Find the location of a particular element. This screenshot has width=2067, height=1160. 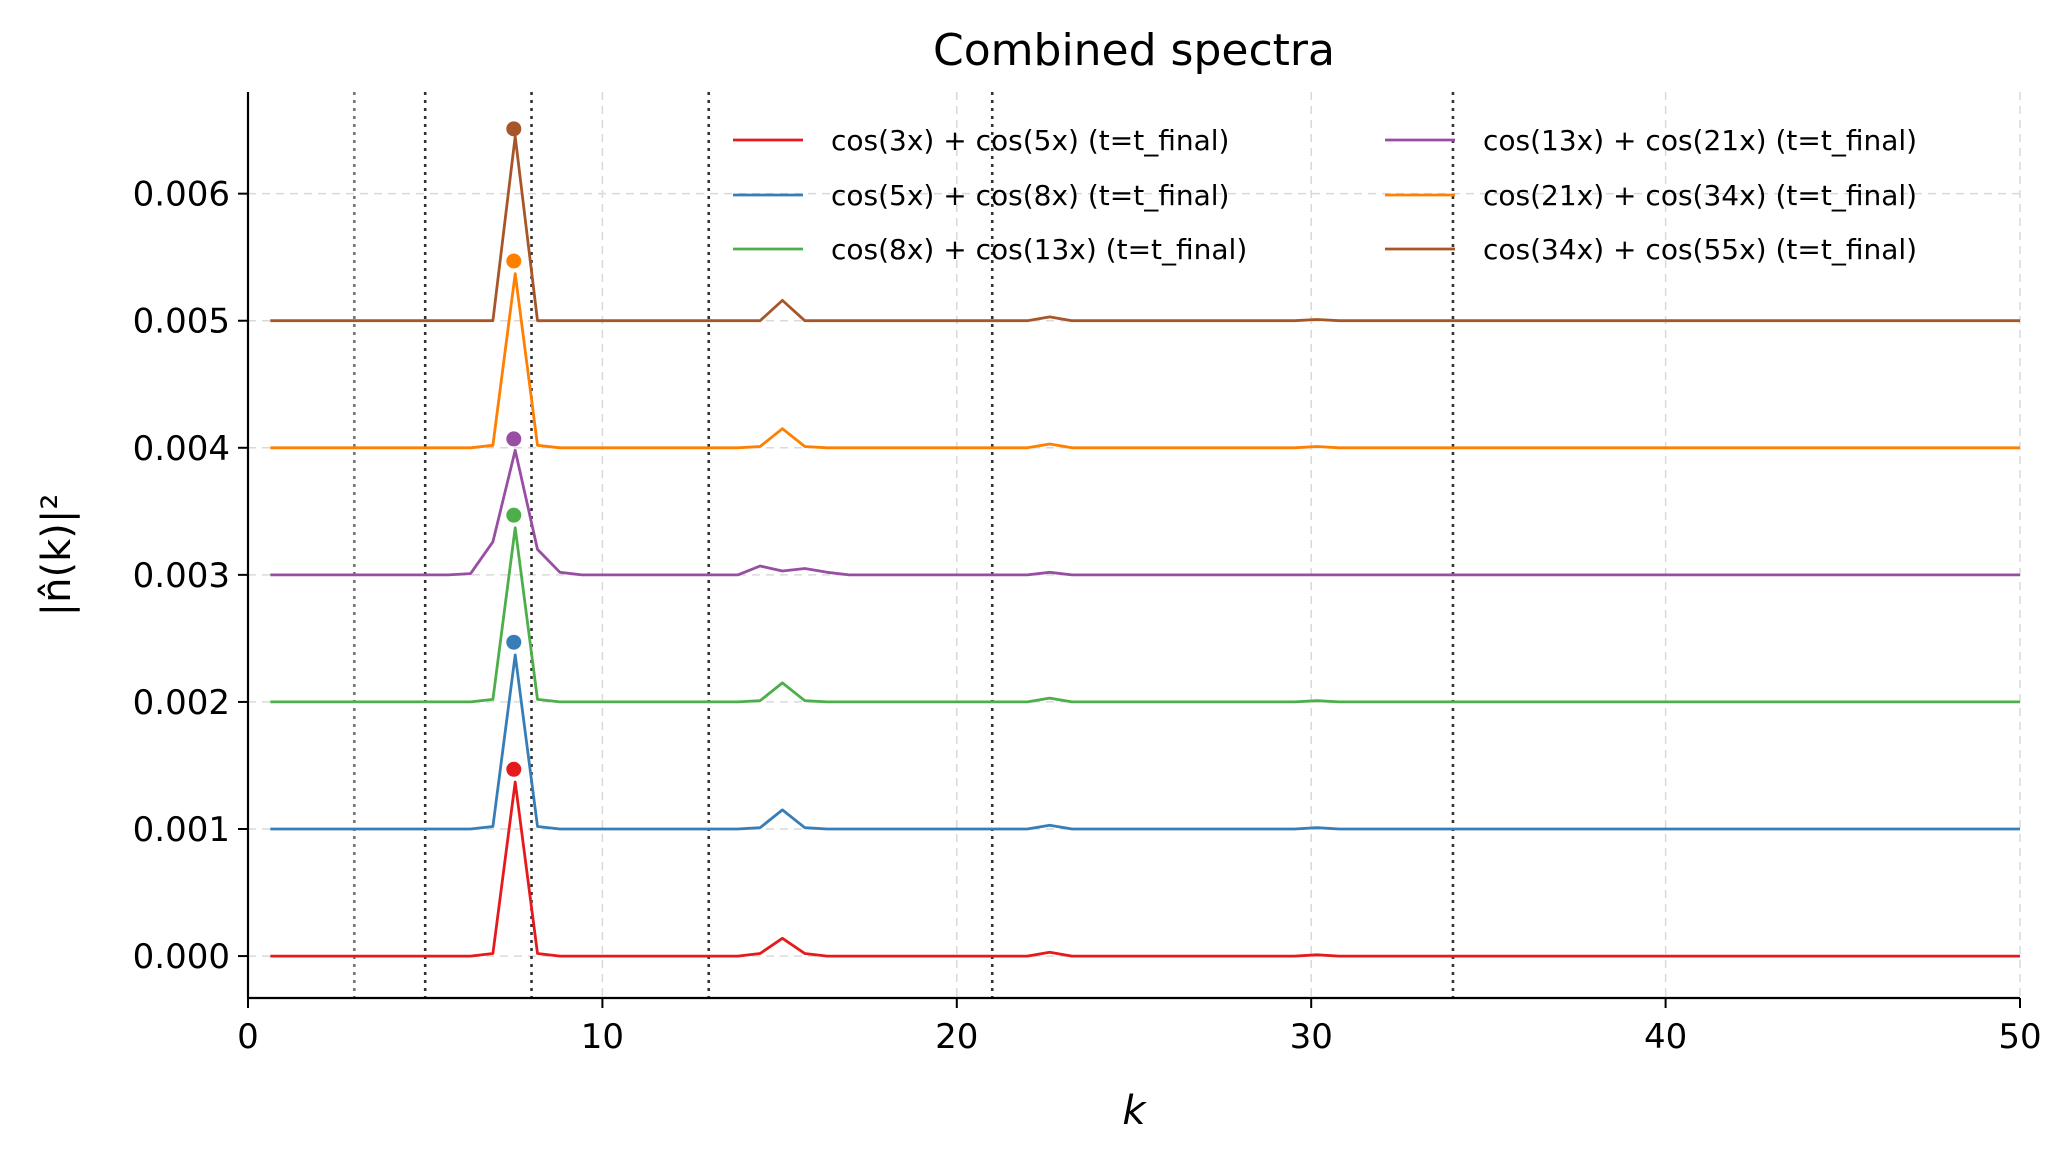

legend-entry: cos(34x) + cos(55x) (t=t_final) is located at coordinates (1700, 249).